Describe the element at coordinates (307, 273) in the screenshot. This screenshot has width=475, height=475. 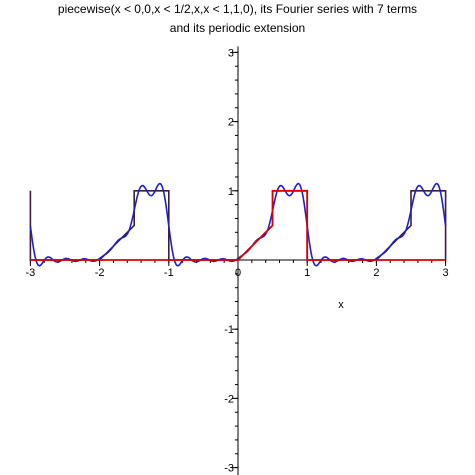
I see `x-tick-label: 1` at that location.